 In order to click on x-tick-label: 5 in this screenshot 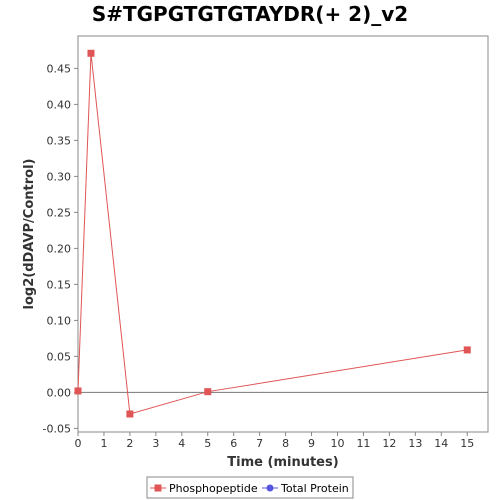, I will do `click(207, 443)`.